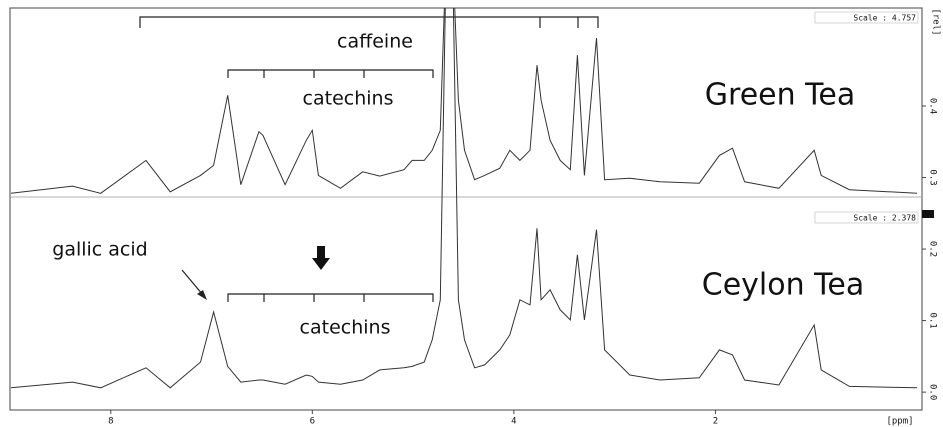 The height and width of the screenshot is (427, 943). Describe the element at coordinates (192, 282) in the screenshot. I see `gallic-arrow` at that location.